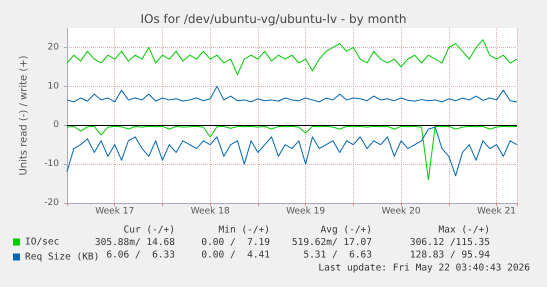 The width and height of the screenshot is (547, 287). I want to click on text: 6.06 / 6.33, so click(140, 255).